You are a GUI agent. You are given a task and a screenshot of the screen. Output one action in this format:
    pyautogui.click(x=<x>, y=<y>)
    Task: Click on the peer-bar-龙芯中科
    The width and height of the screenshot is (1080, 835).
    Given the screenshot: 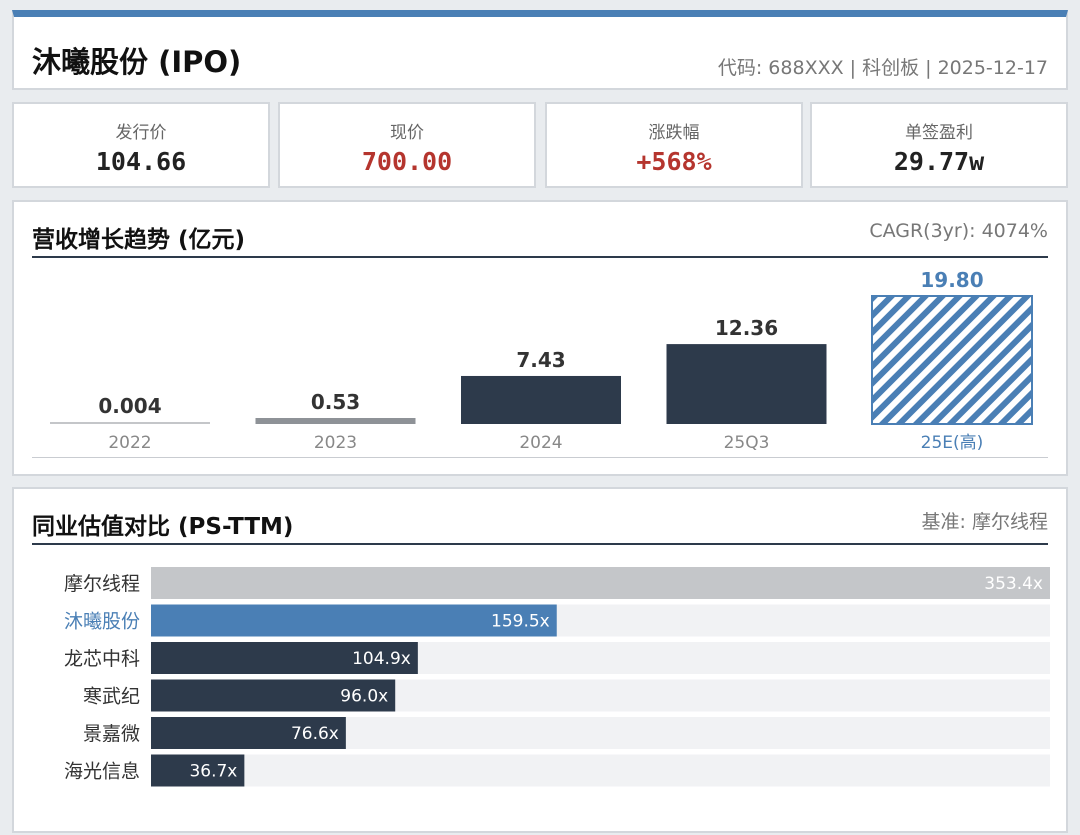 What is the action you would take?
    pyautogui.click(x=284, y=658)
    